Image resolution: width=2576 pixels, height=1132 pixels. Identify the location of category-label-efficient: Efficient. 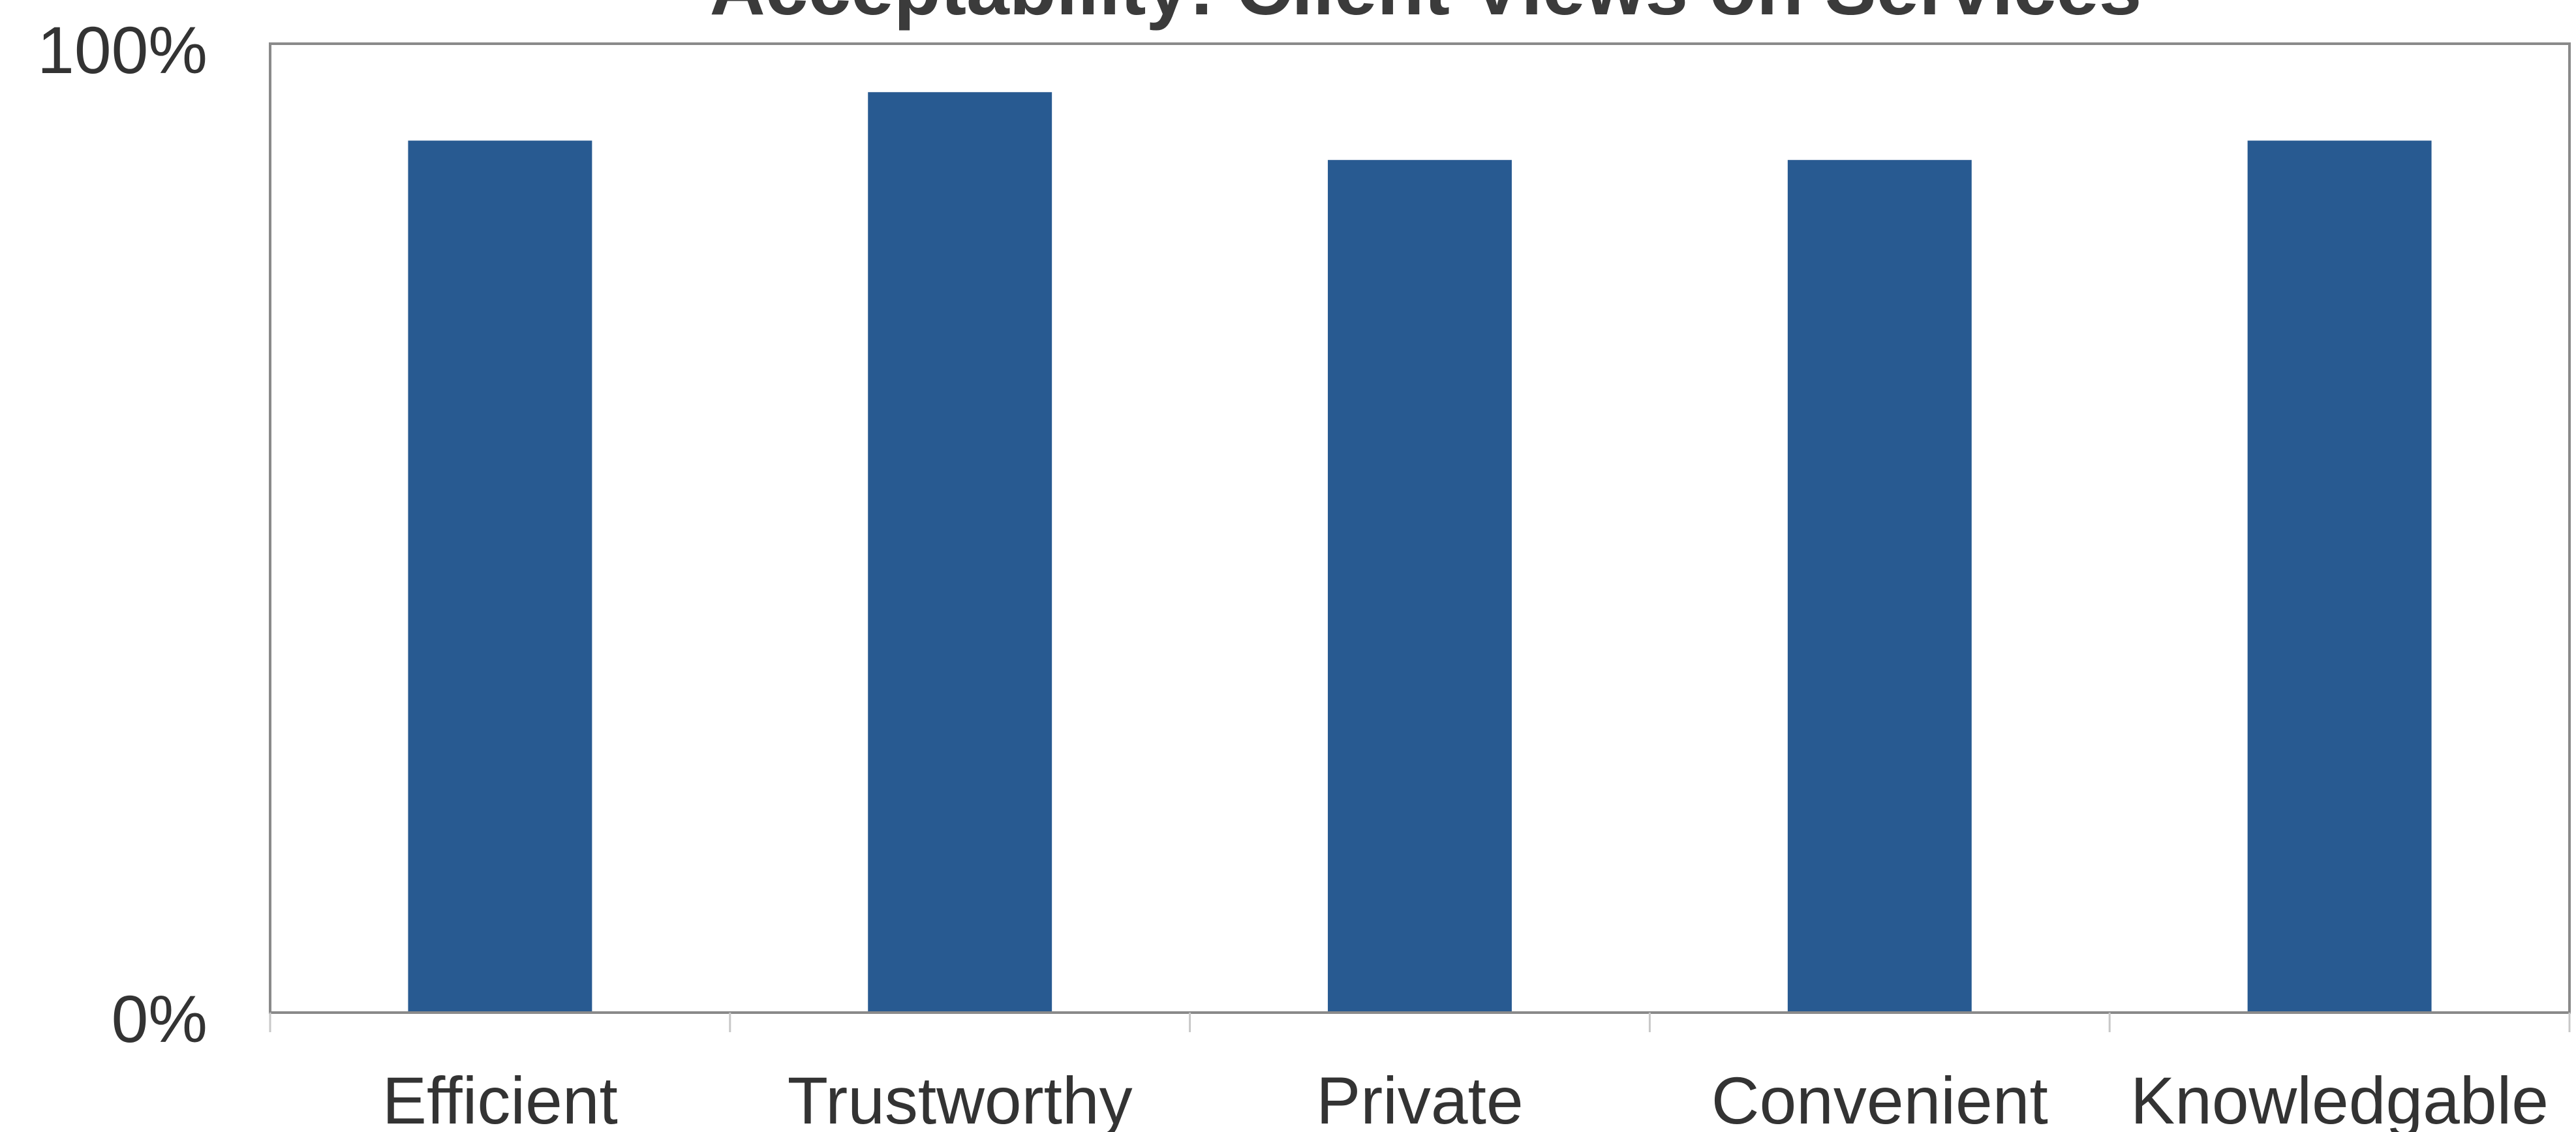
(500, 1097).